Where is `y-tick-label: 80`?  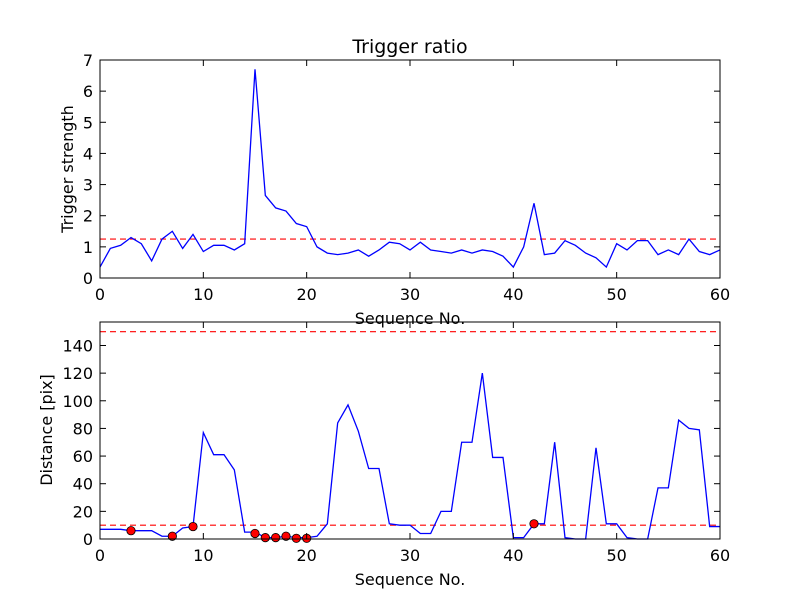
y-tick-label: 80 is located at coordinates (83, 428).